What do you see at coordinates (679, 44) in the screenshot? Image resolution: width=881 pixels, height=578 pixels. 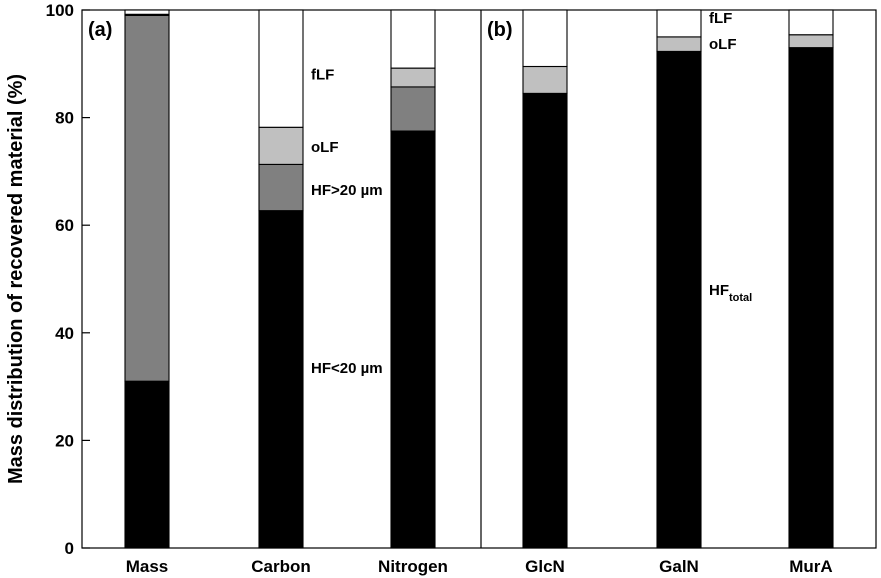 I see `bar-galn-olf` at bounding box center [679, 44].